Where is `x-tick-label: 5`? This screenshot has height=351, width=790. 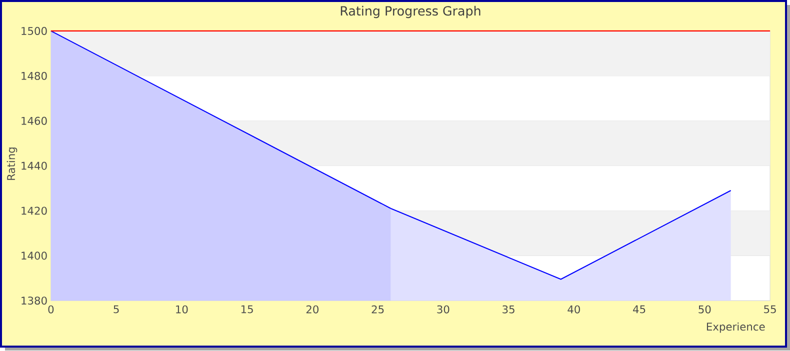 x-tick-label: 5 is located at coordinates (116, 310).